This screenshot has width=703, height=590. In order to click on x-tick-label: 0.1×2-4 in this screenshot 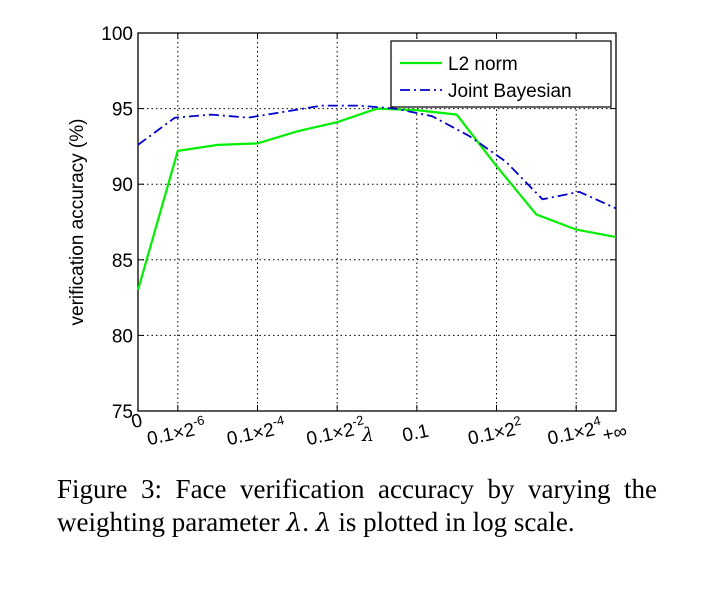, I will do `click(256, 431)`.